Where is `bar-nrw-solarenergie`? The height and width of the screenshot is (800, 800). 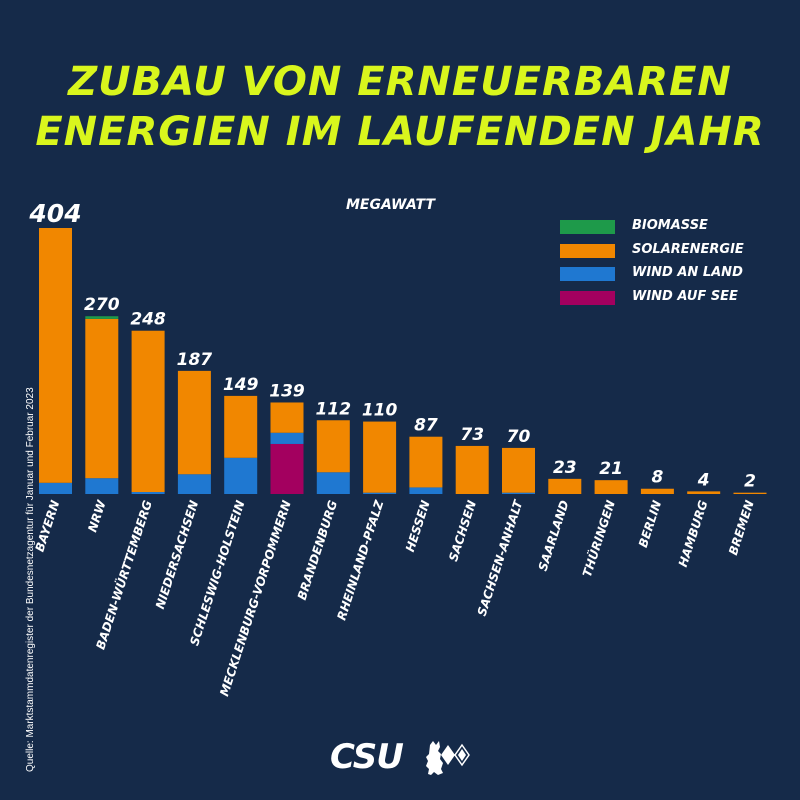
bar-nrw-solarenergie is located at coordinates (102, 398).